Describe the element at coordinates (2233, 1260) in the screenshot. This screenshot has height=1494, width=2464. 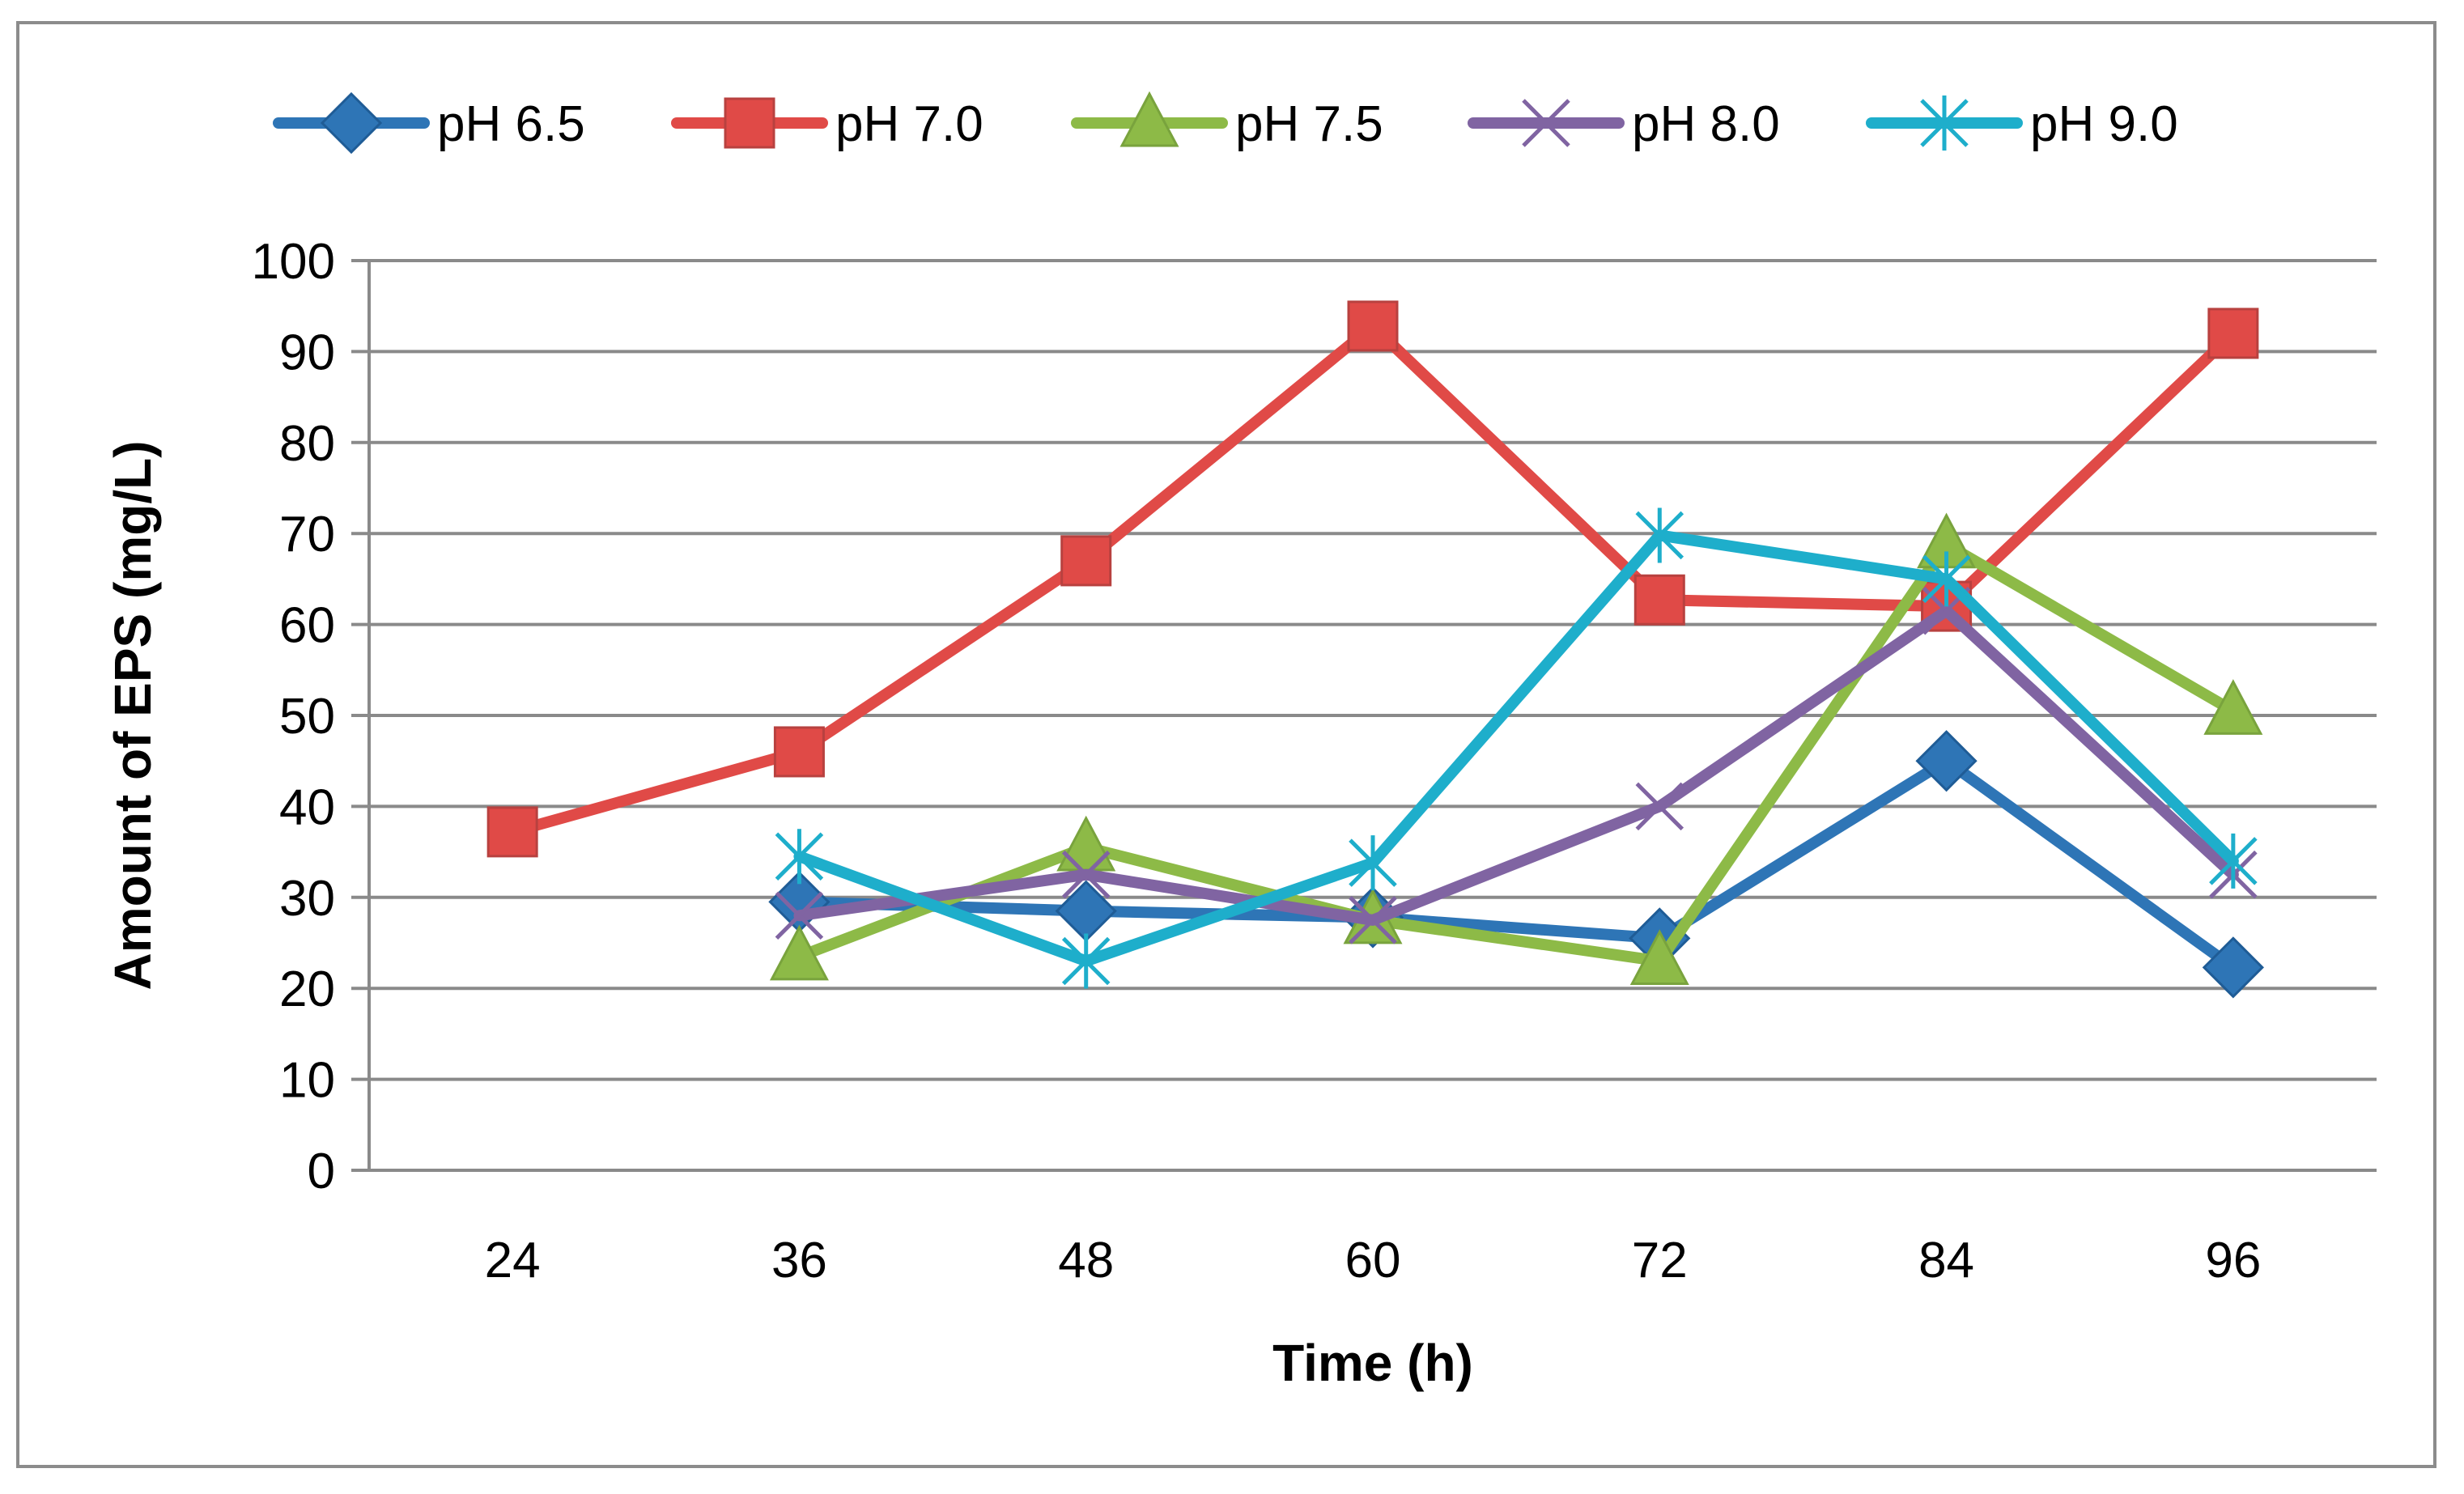
I see `x-tick-label: 96` at that location.